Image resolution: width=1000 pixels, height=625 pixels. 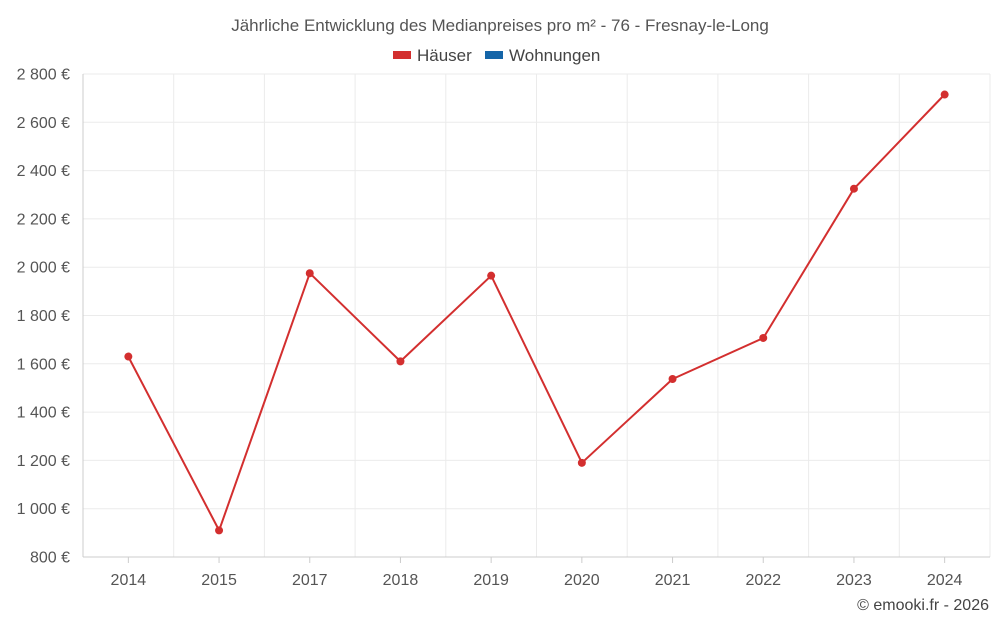 What do you see at coordinates (763, 580) in the screenshot?
I see `x-tick-label: 2022` at bounding box center [763, 580].